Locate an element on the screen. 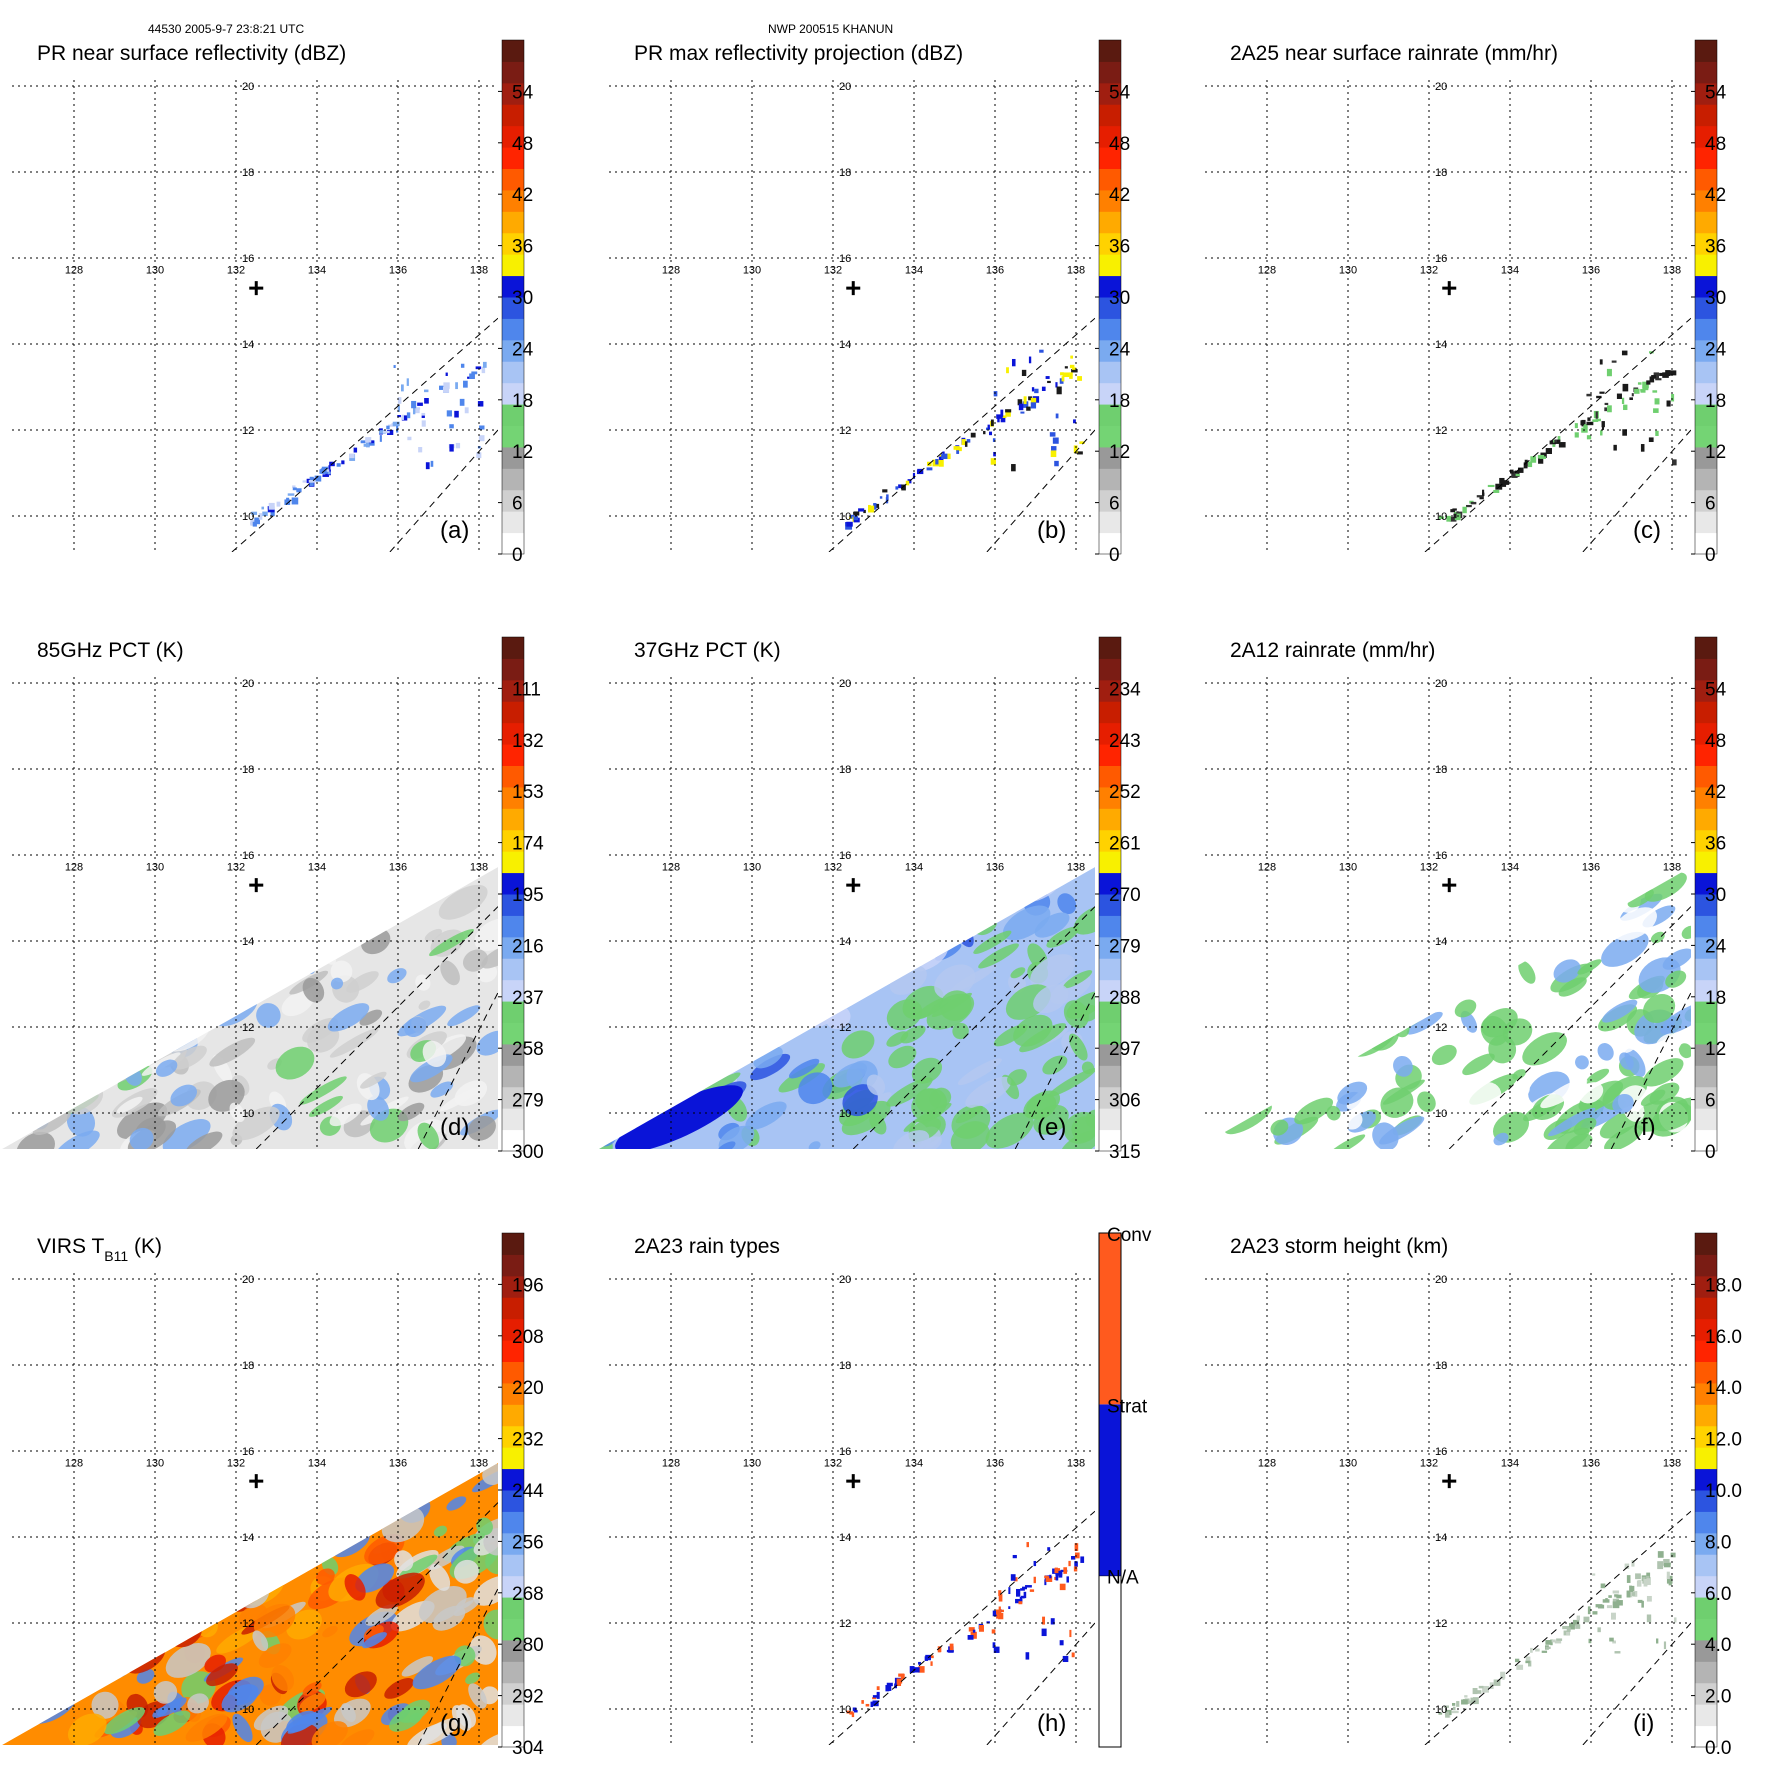 This screenshot has width=1771, height=1771. swath-edge-line is located at coordinates (1569, 1027).